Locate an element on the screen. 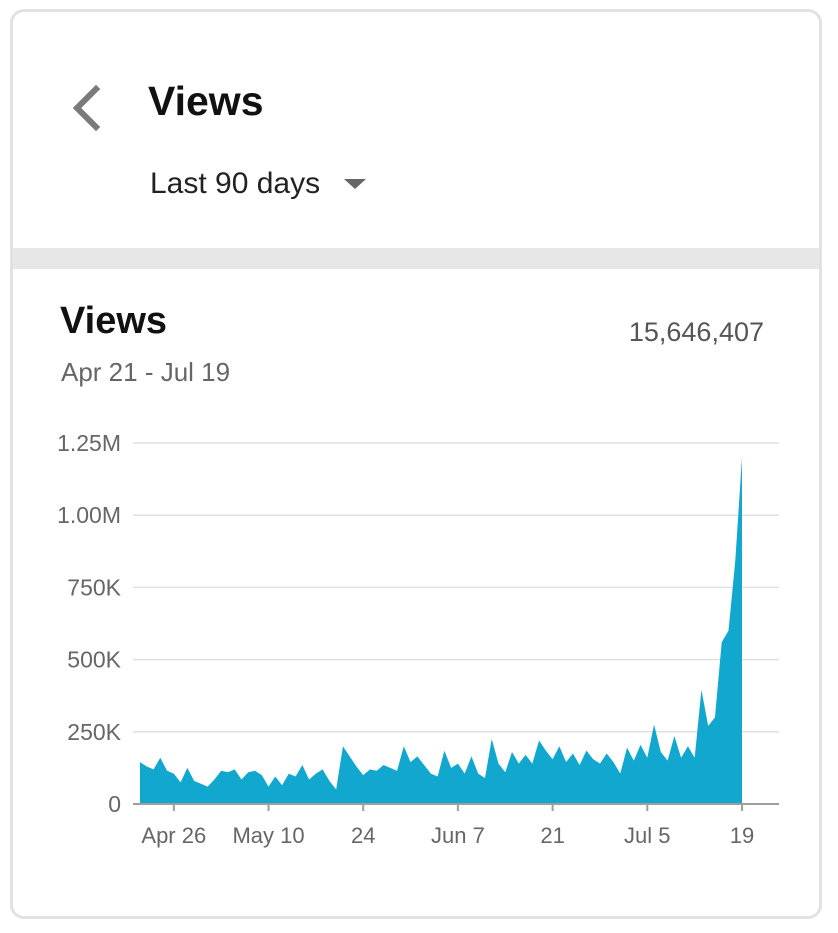 Image resolution: width=838 pixels, height=933 pixels. back-button is located at coordinates (86, 108).